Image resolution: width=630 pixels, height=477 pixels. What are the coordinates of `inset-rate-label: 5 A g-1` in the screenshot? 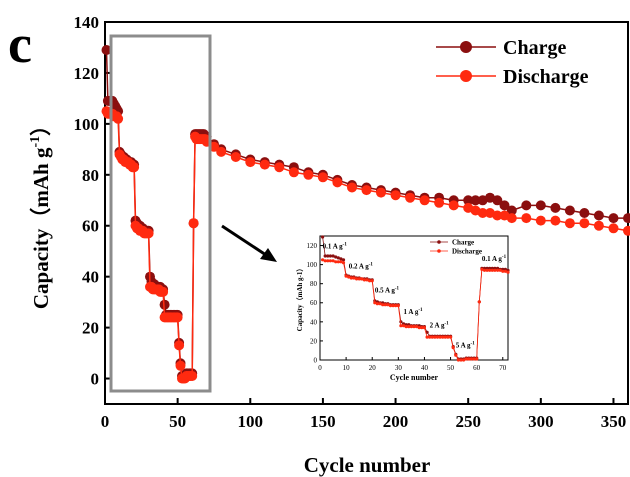 It's located at (465, 346).